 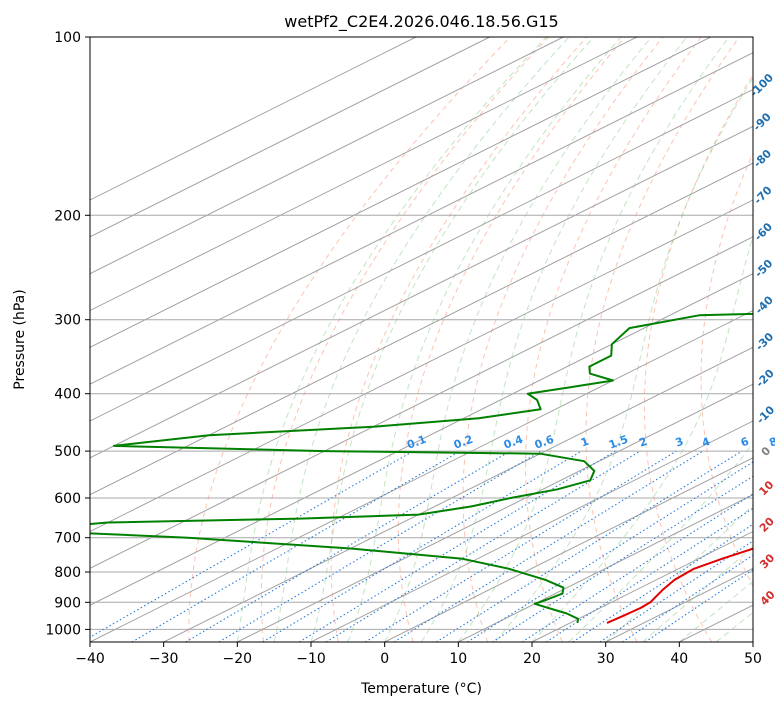 What do you see at coordinates (762, 194) in the screenshot?
I see `isotherm-label: -70` at bounding box center [762, 194].